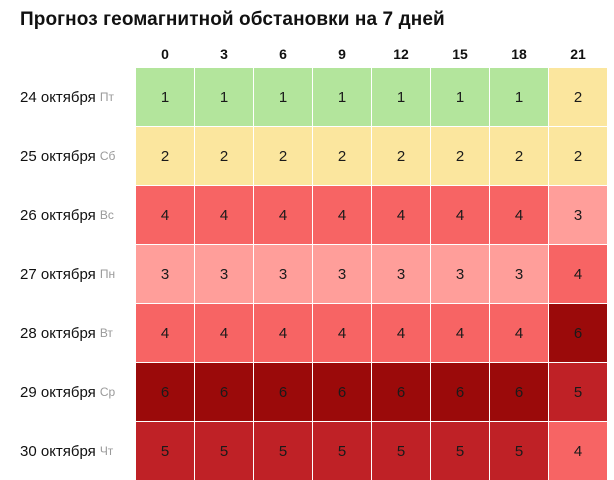 The height and width of the screenshot is (480, 614). What do you see at coordinates (58, 274) in the screenshot?
I see `date-text: 27 октября` at bounding box center [58, 274].